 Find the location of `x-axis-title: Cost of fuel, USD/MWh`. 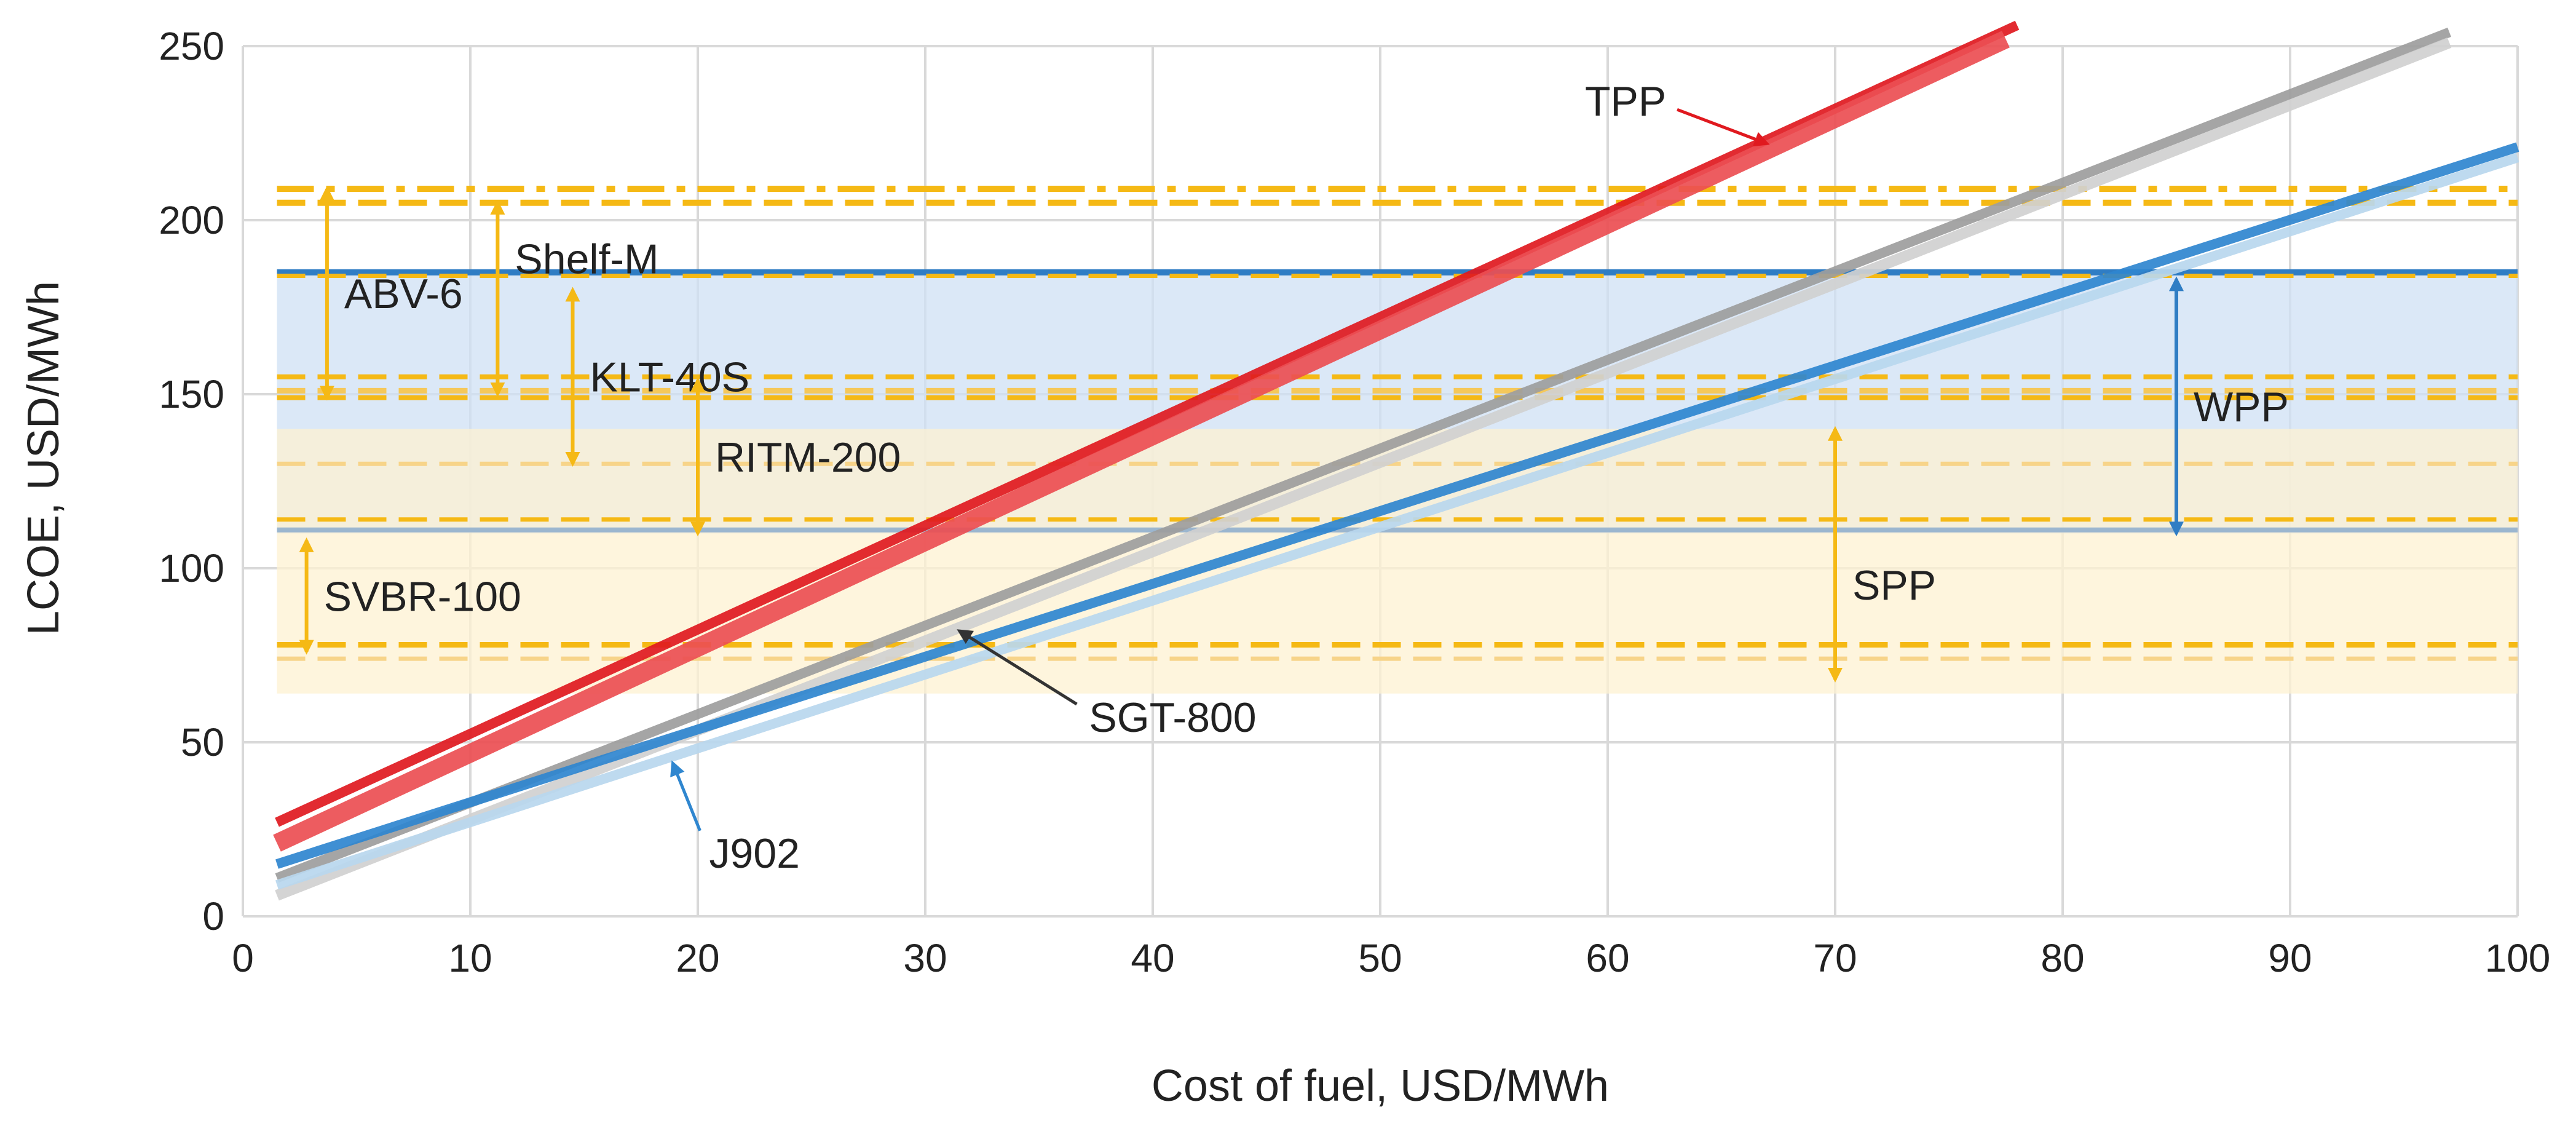

x-axis-title: Cost of fuel, USD/MWh is located at coordinates (1381, 1086).